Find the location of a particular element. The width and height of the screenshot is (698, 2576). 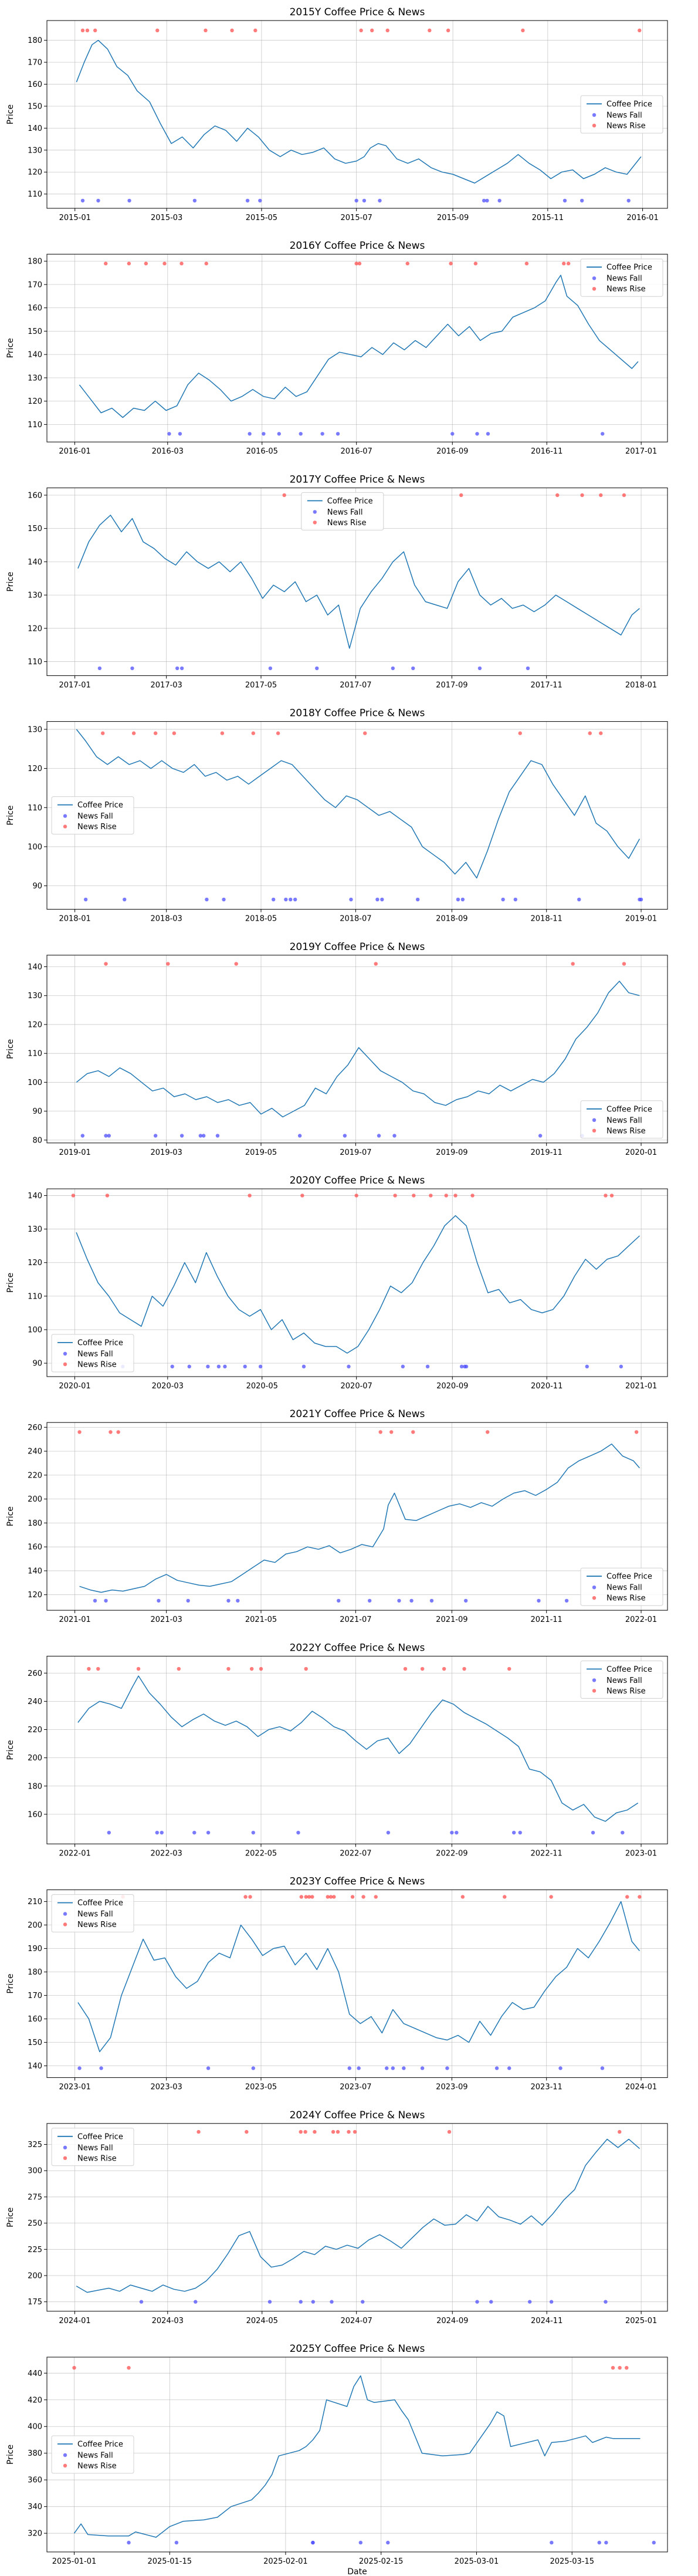

x-tick-label: 2016-11 is located at coordinates (547, 451).